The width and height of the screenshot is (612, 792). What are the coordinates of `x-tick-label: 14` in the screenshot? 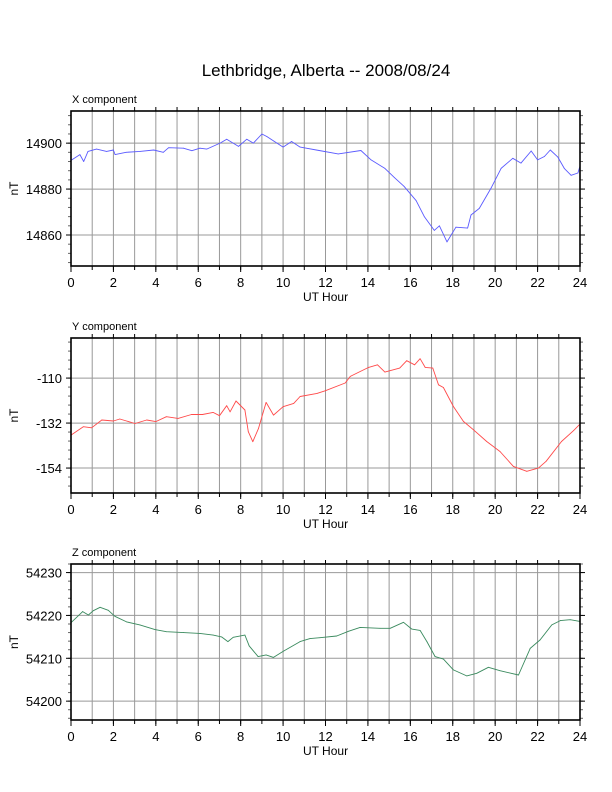 It's located at (368, 282).